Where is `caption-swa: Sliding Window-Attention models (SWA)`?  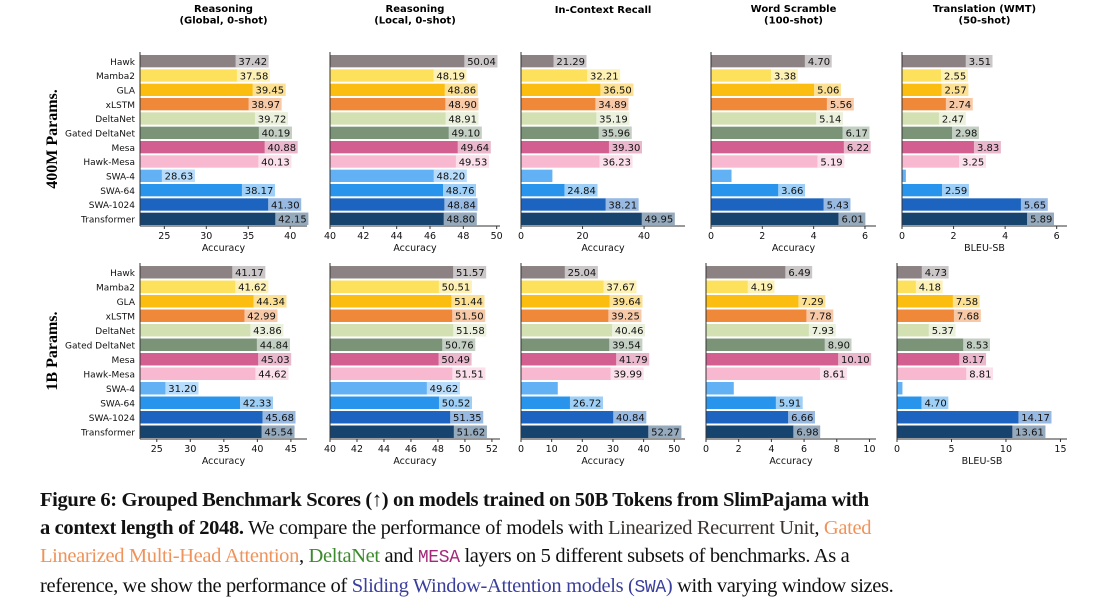
caption-swa: Sliding Window-Attention models (SWA) is located at coordinates (512, 586).